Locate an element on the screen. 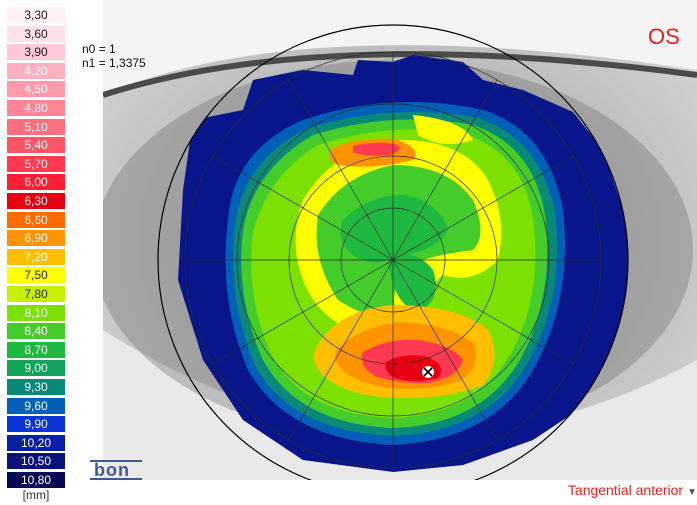  legend-swatch: 9,60 is located at coordinates (36, 405).